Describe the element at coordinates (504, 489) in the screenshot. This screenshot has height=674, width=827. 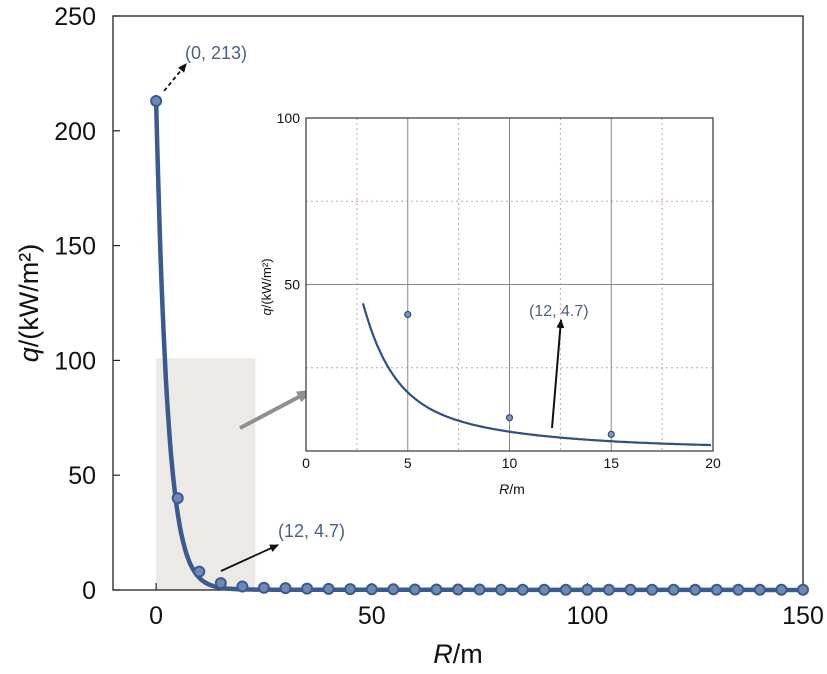
I see `inset-x-axis-label-var: R` at that location.